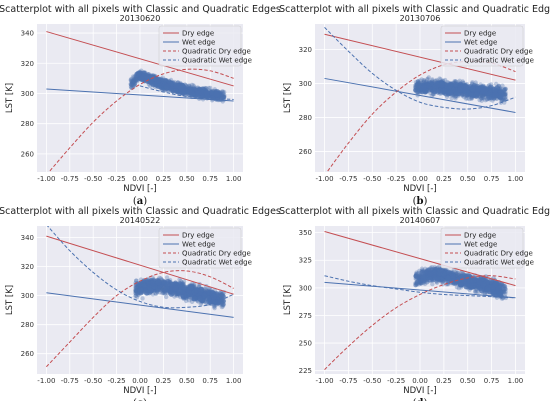  What do you see at coordinates (200, 248) in the screenshot?
I see `legend-box` at bounding box center [200, 248].